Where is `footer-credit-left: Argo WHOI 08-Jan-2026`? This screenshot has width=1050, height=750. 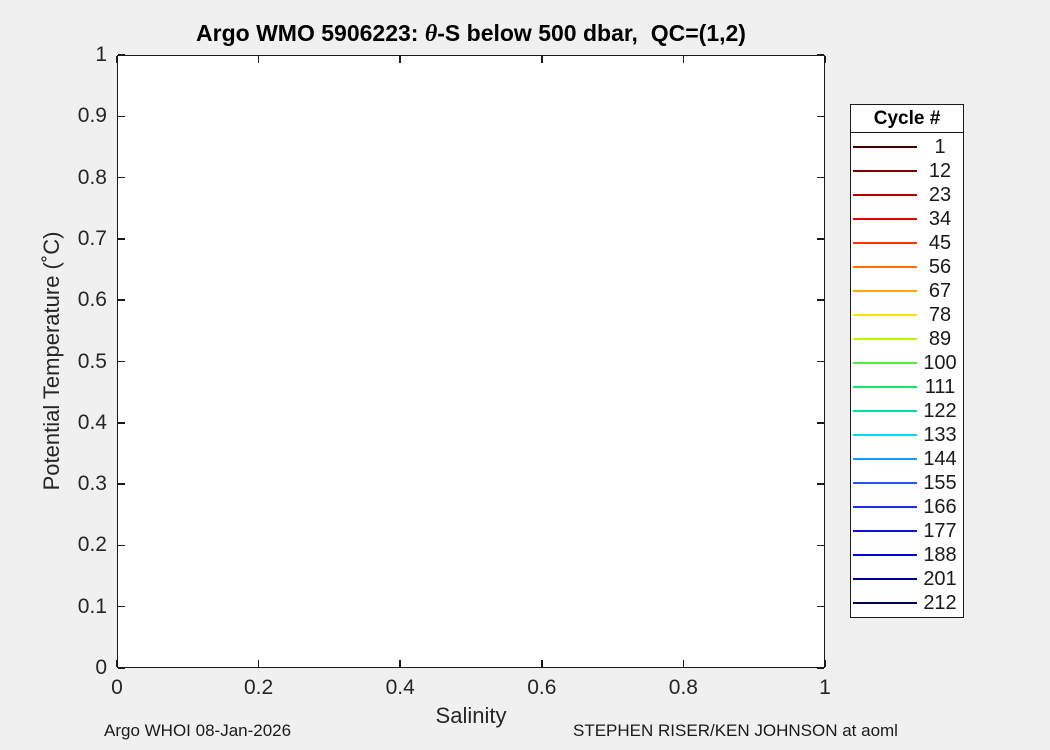
footer-credit-left: Argo WHOI 08-Jan-2026 is located at coordinates (198, 730).